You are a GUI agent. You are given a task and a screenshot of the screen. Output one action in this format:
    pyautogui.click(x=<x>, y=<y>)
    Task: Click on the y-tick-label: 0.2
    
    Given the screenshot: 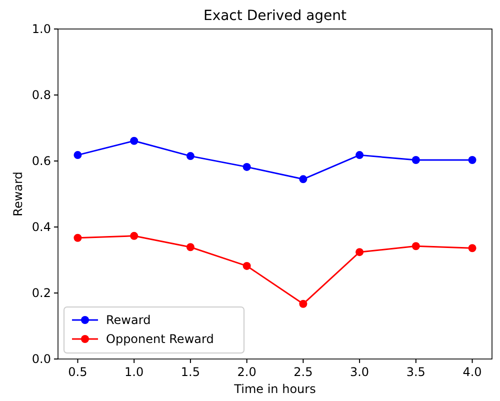 What is the action you would take?
    pyautogui.click(x=41, y=293)
    